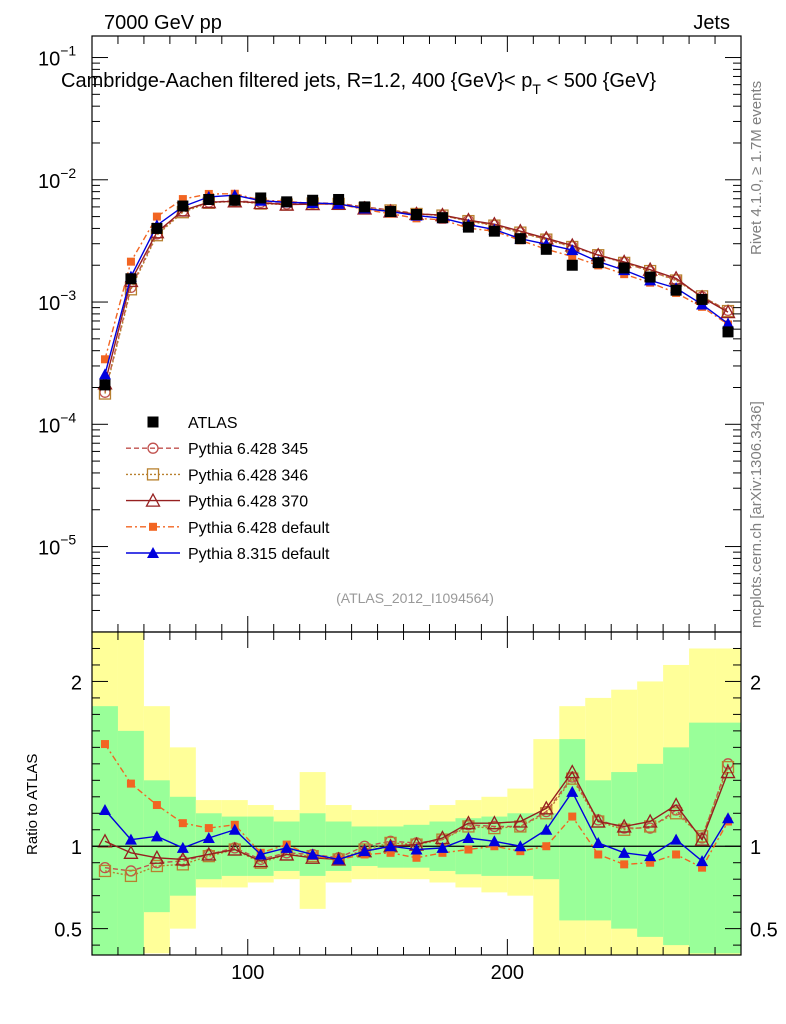  Describe the element at coordinates (598, 81) in the screenshot. I see `plot-title-end: < 500 {GeV}` at that location.